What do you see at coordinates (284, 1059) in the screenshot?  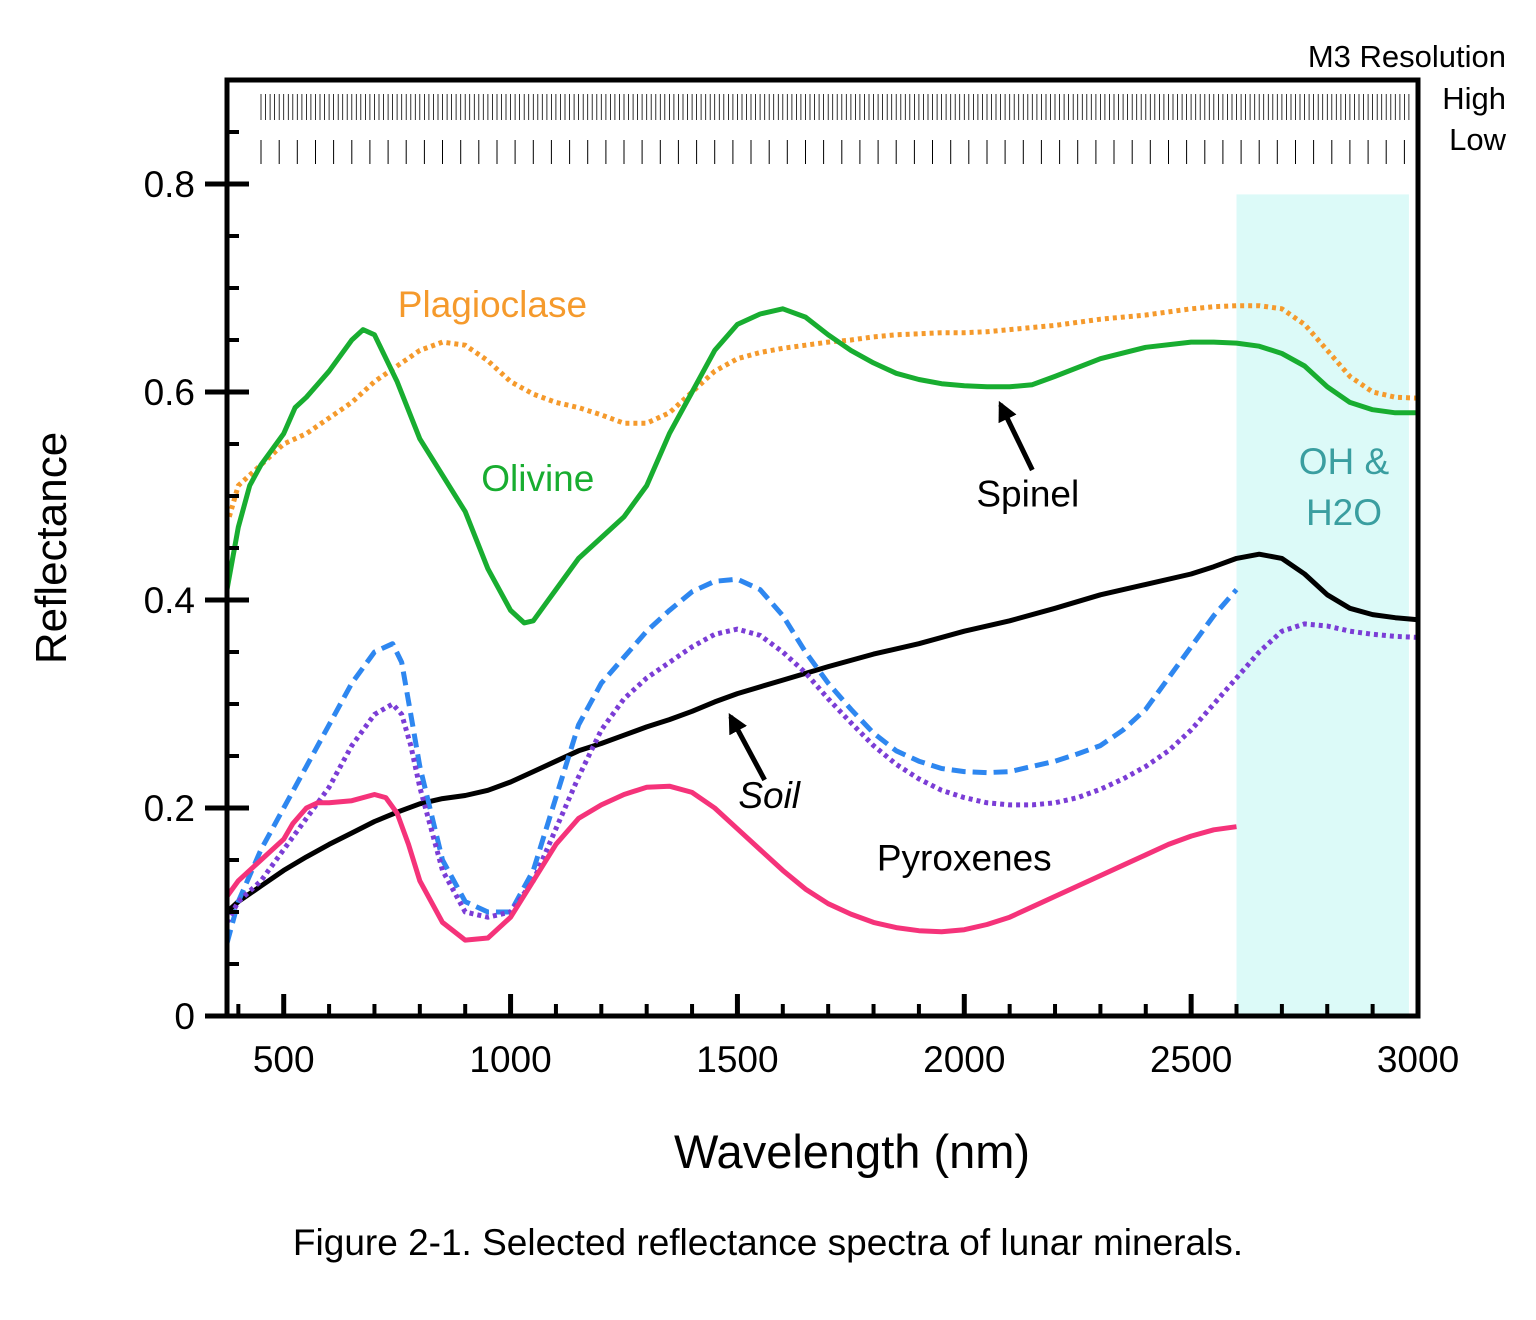 I see `x-tick-label: 500` at bounding box center [284, 1059].